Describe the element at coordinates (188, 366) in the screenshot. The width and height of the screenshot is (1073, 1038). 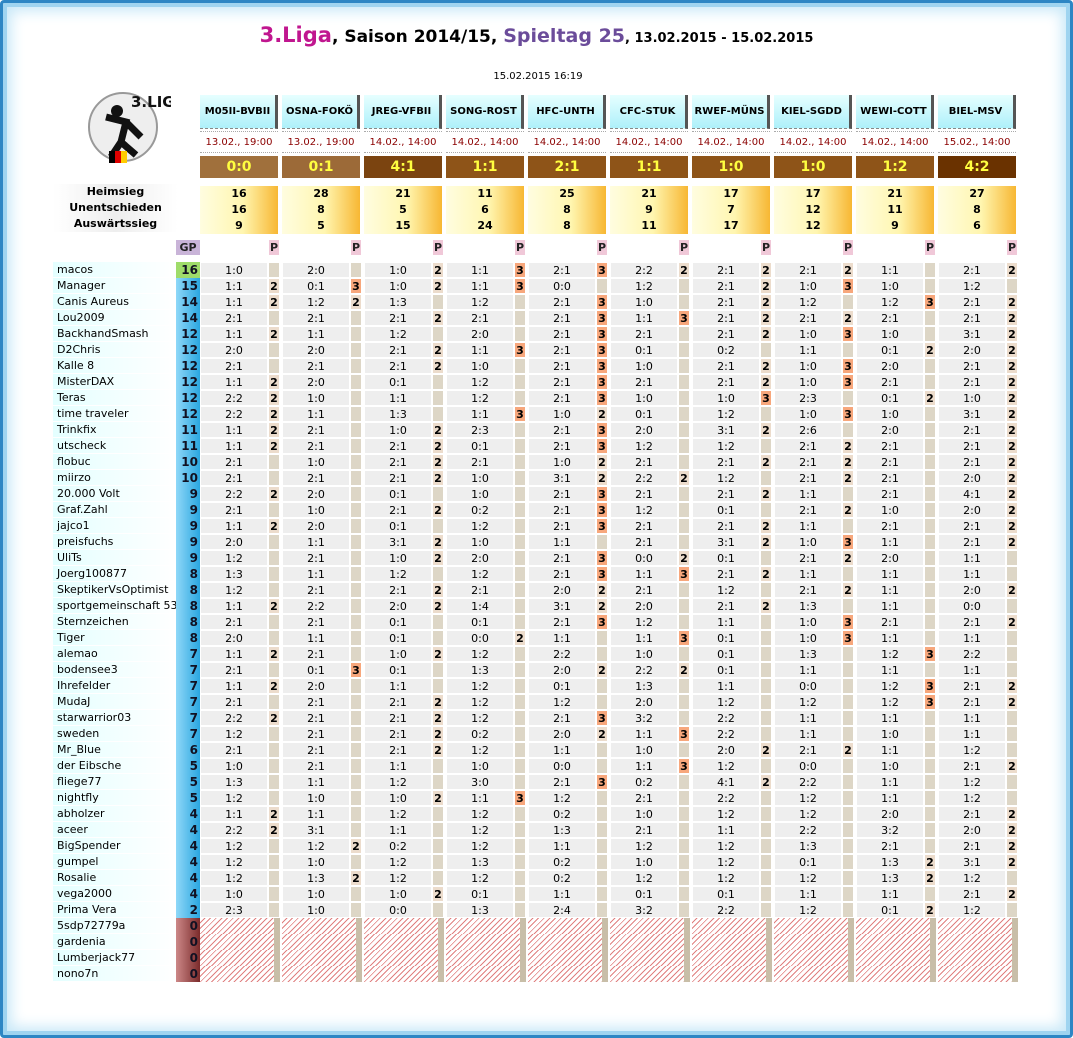
I see `player-gp: 12` at that location.